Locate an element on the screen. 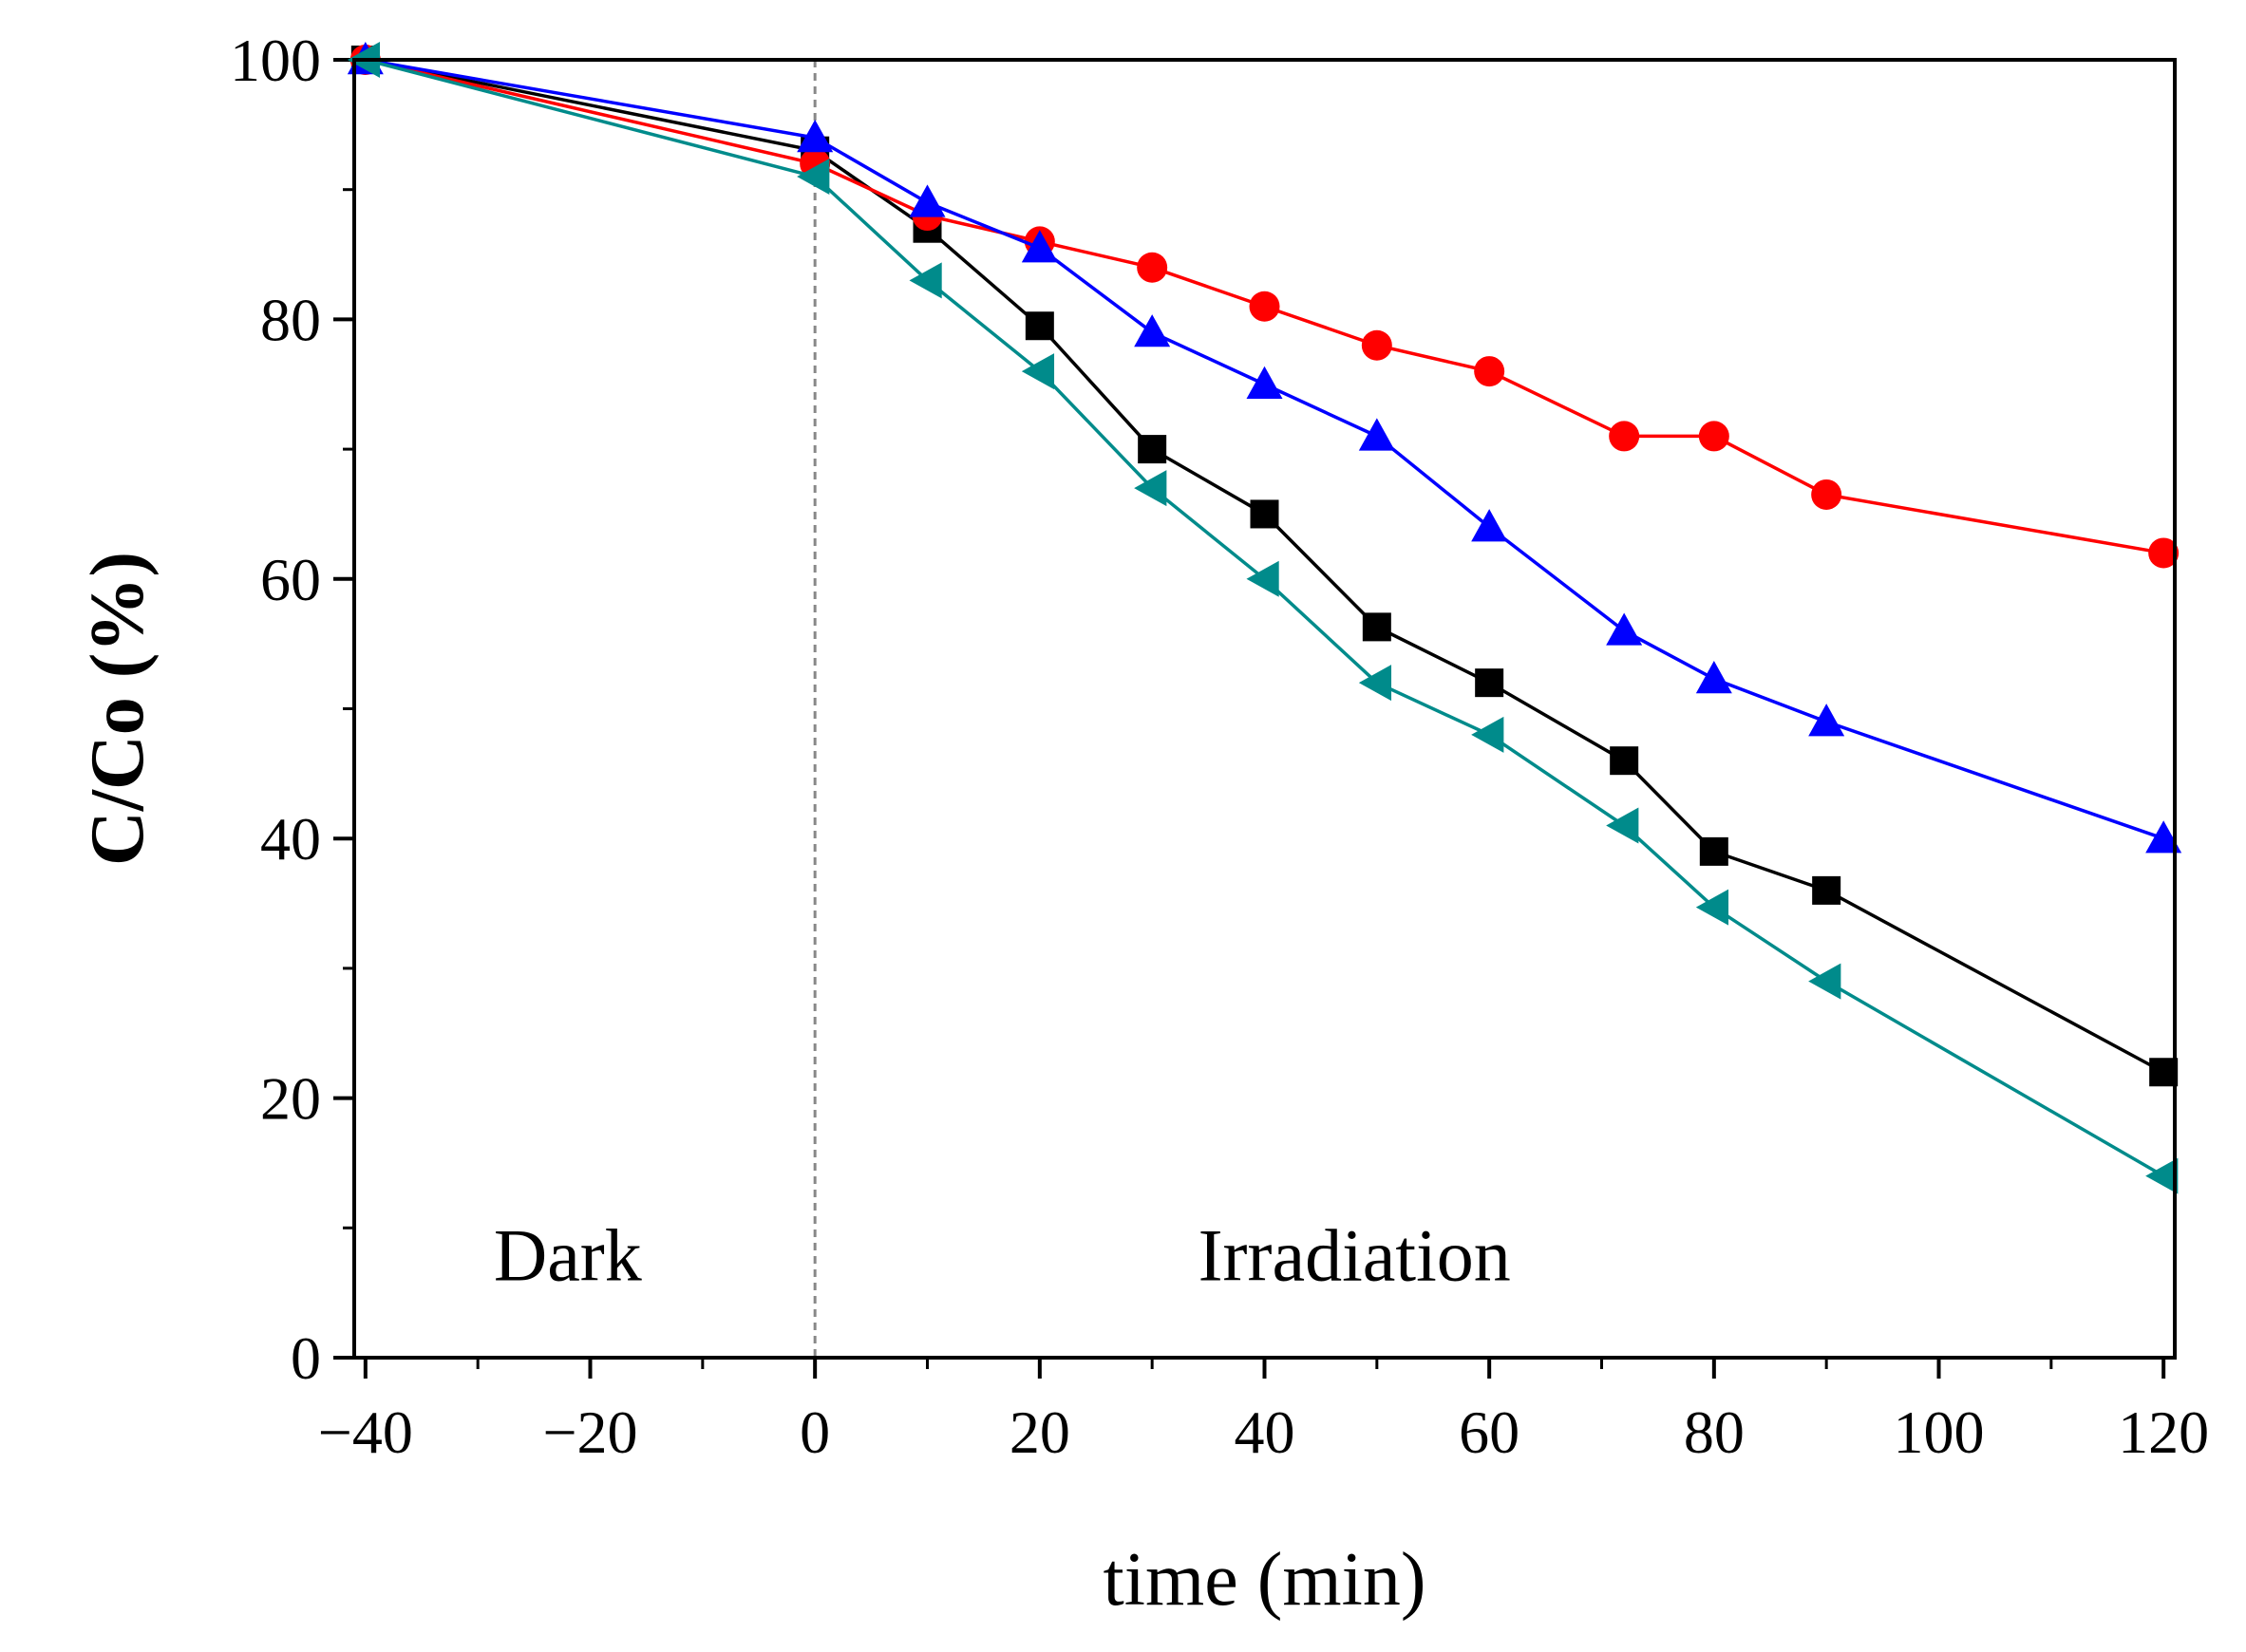  x-tick-label: 60 is located at coordinates (1489, 1432).